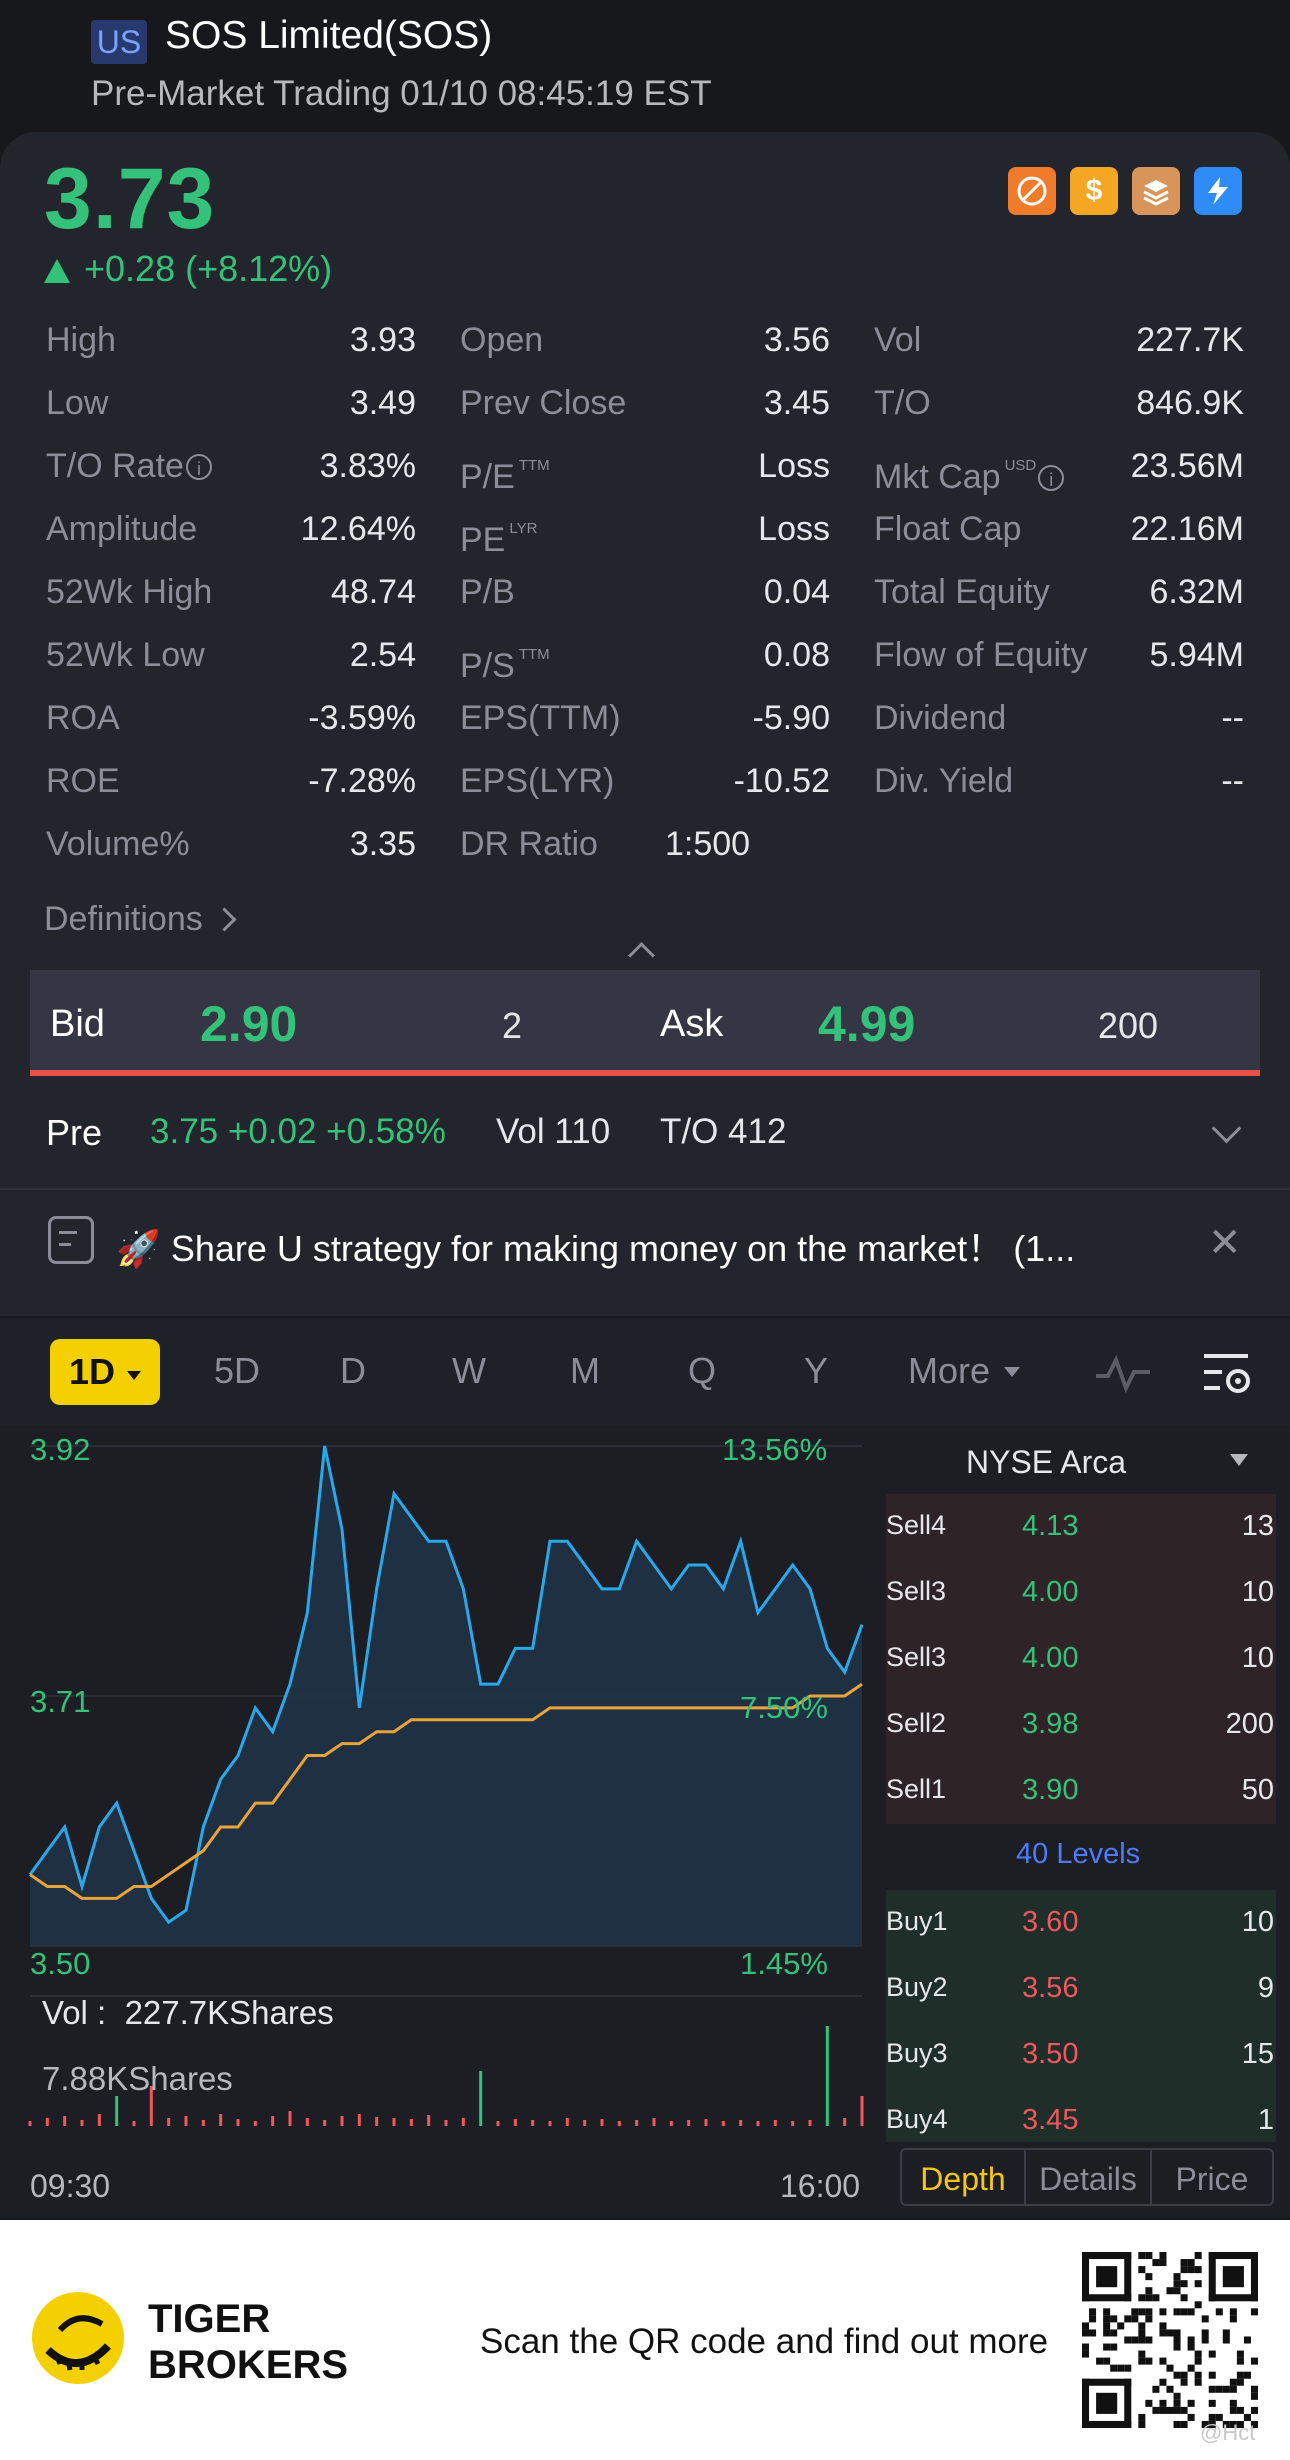  What do you see at coordinates (353, 1370) in the screenshot?
I see `tab-d: D` at bounding box center [353, 1370].